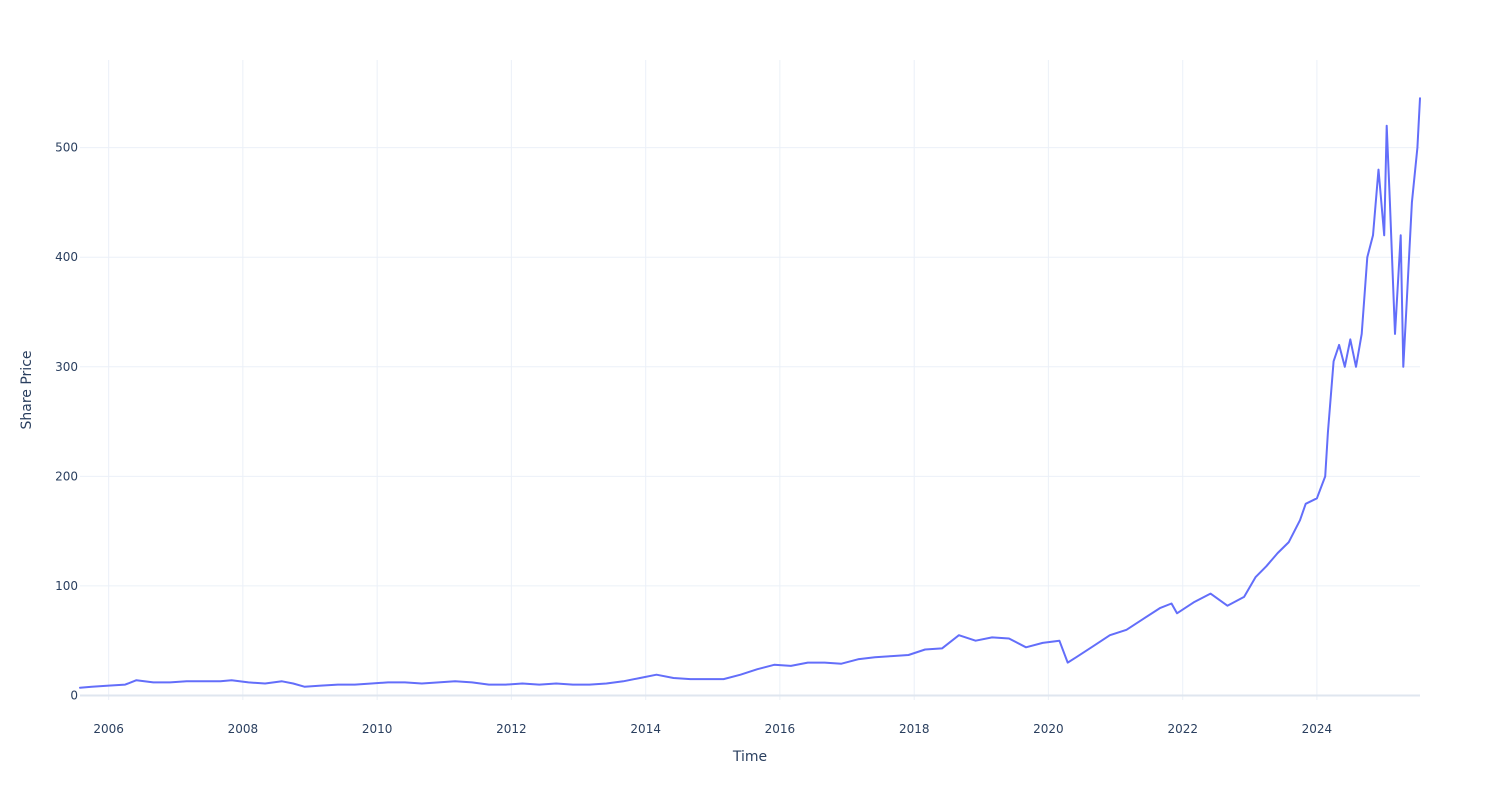 The width and height of the screenshot is (1500, 804). I want to click on y-tick-label: 300, so click(66, 367).